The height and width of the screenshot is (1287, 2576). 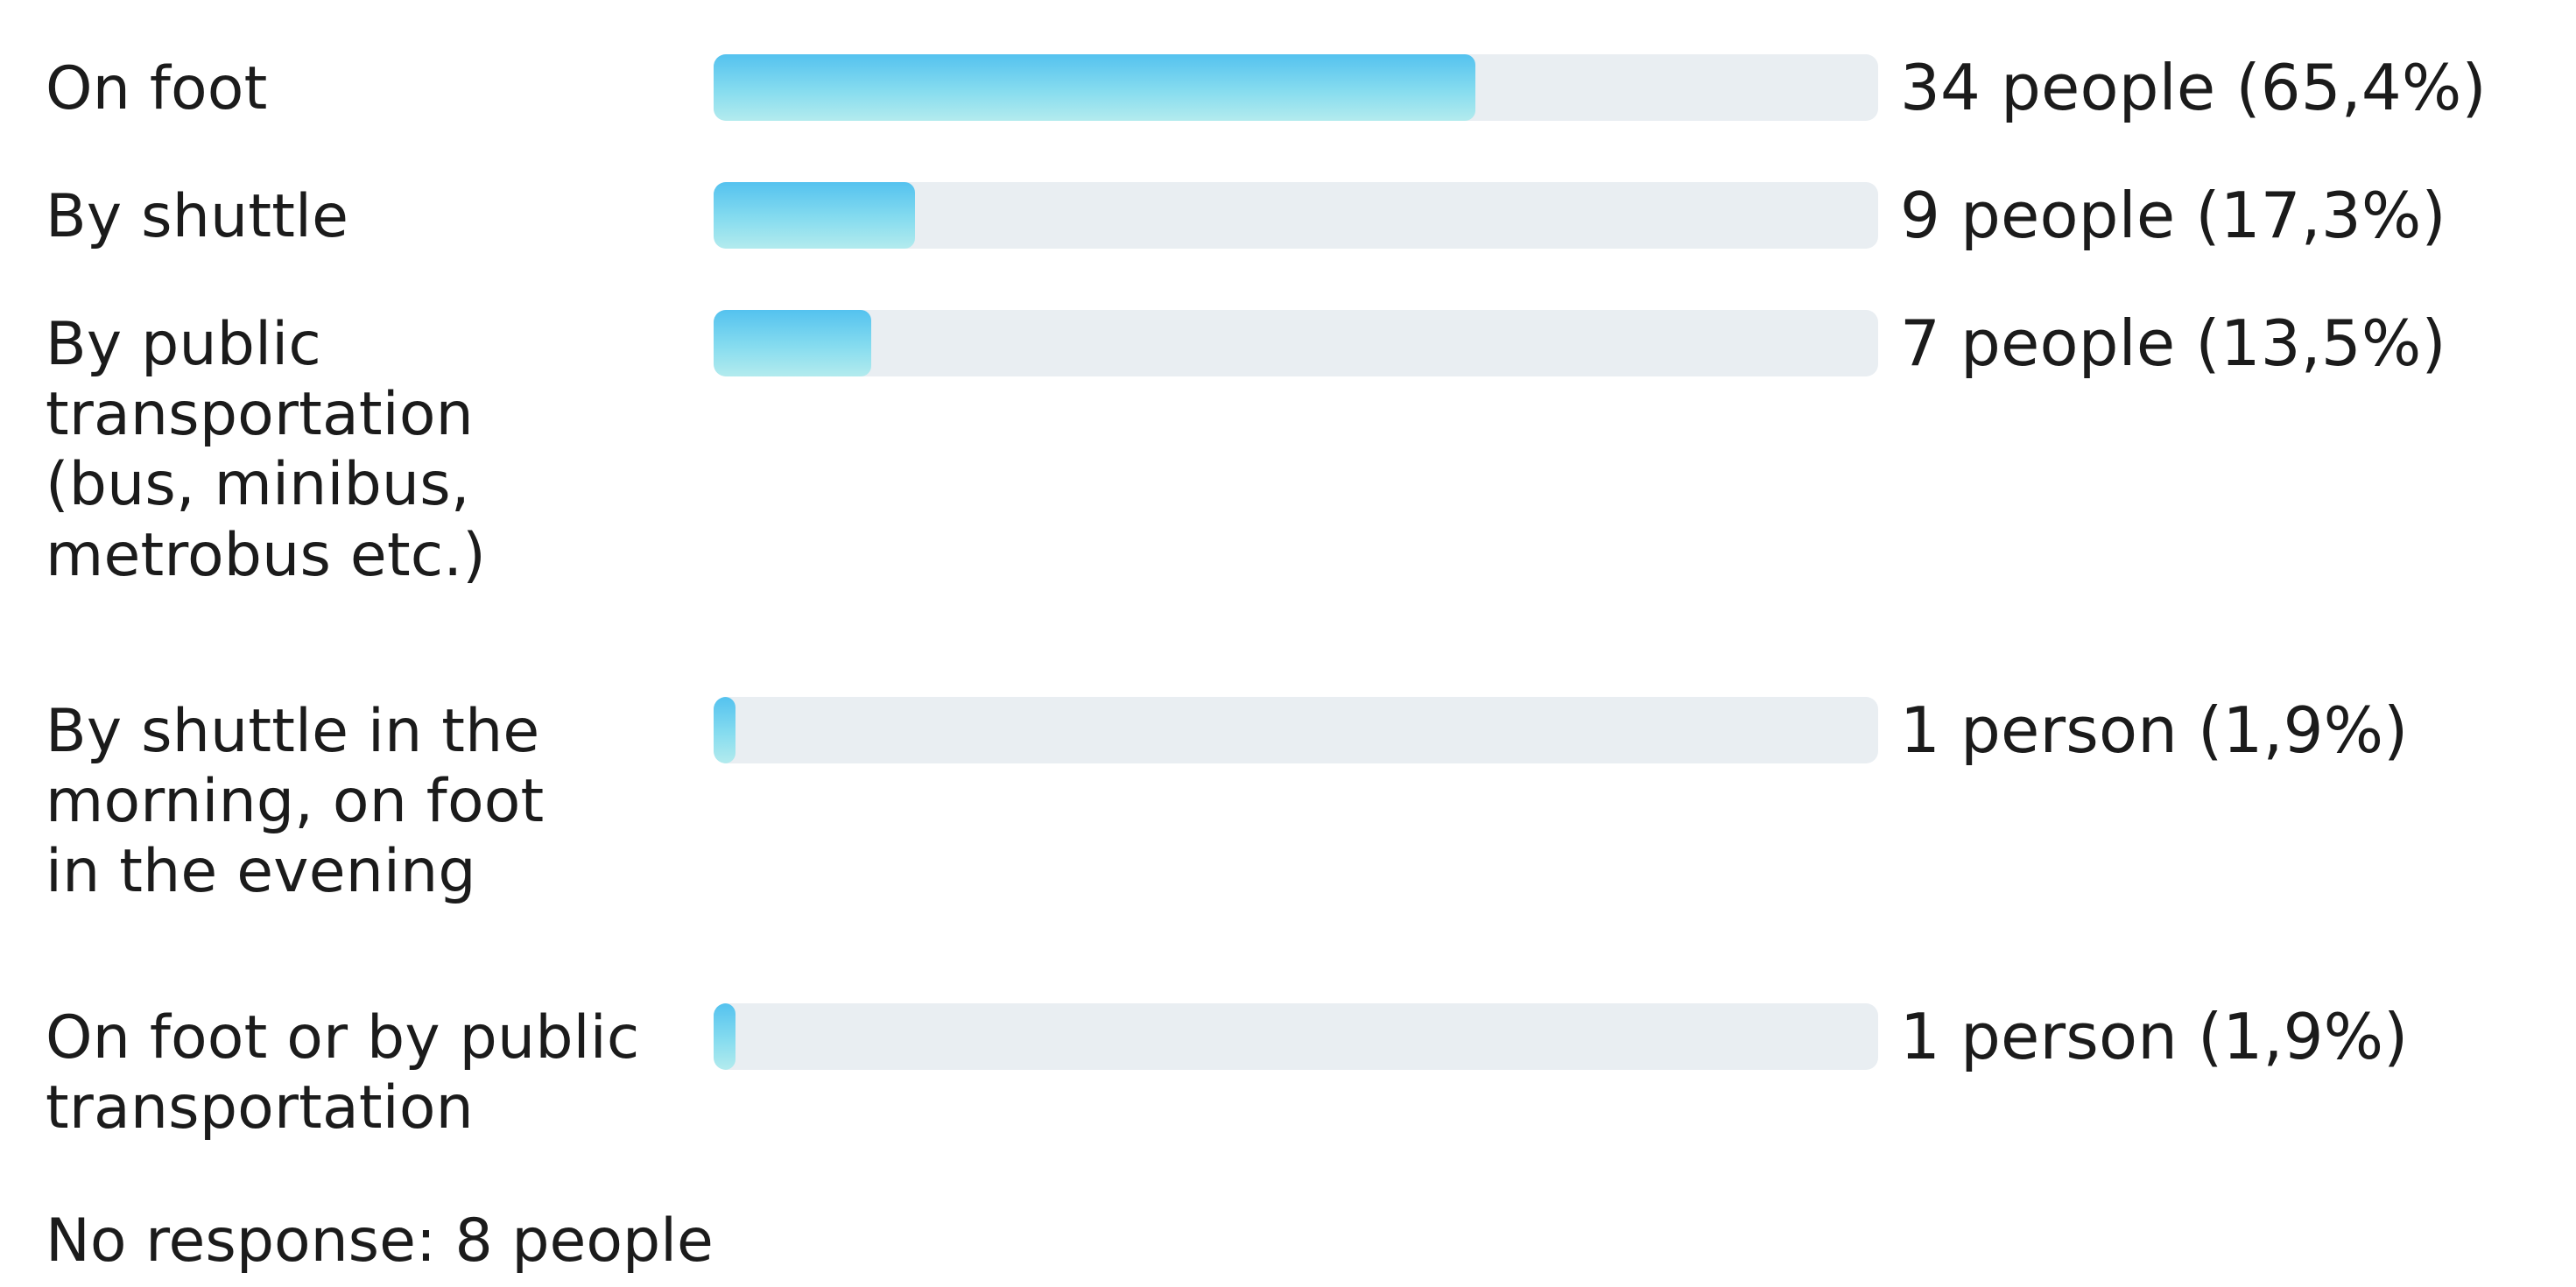 What do you see at coordinates (2173, 215) in the screenshot?
I see `value-label: 9 people (17,3%)` at bounding box center [2173, 215].